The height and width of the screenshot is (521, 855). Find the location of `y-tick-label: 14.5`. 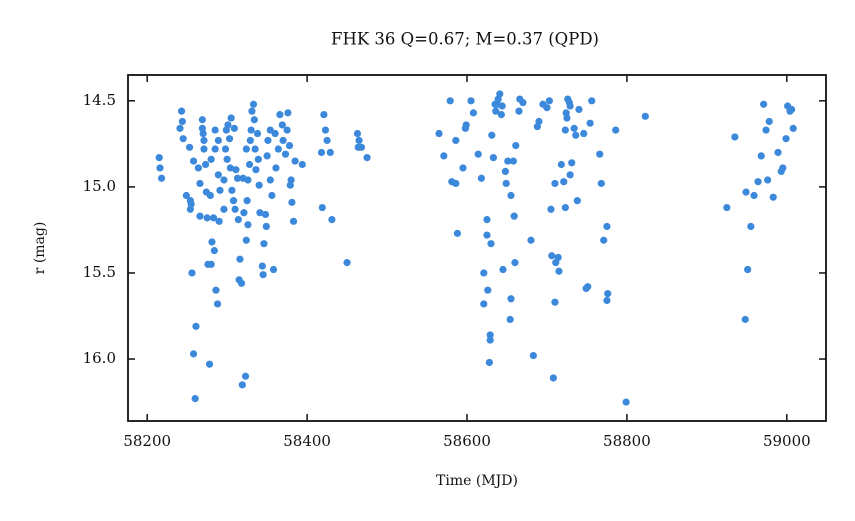

y-tick-label: 14.5 is located at coordinates (99, 100).